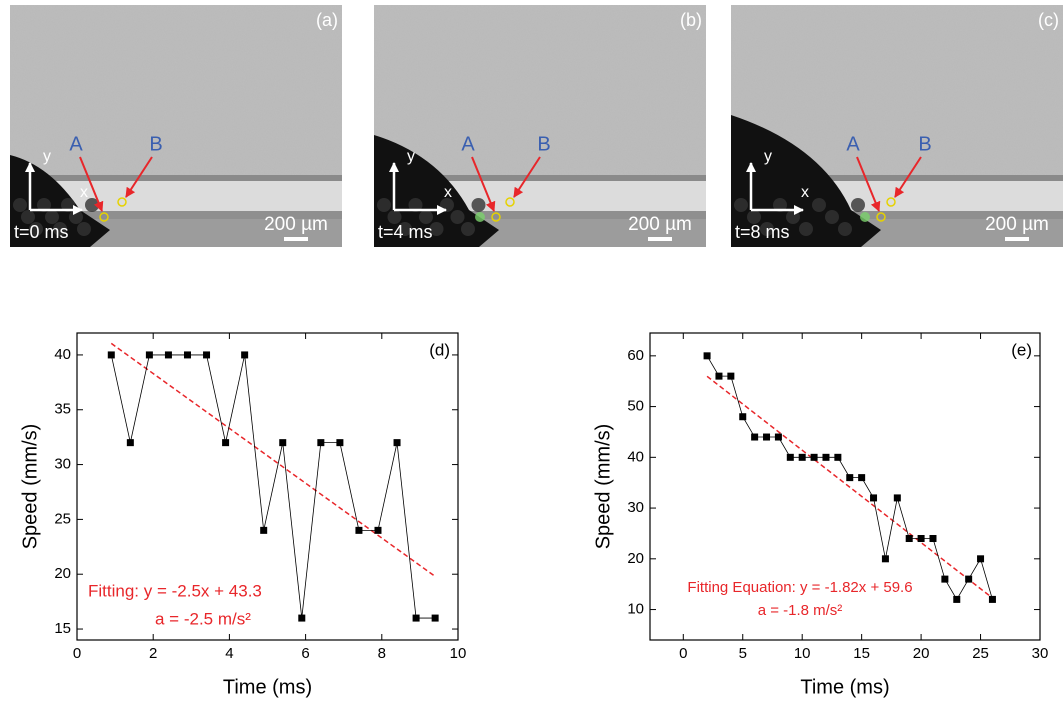  What do you see at coordinates (91, 184) in the screenshot?
I see `arrow-a` at bounding box center [91, 184].